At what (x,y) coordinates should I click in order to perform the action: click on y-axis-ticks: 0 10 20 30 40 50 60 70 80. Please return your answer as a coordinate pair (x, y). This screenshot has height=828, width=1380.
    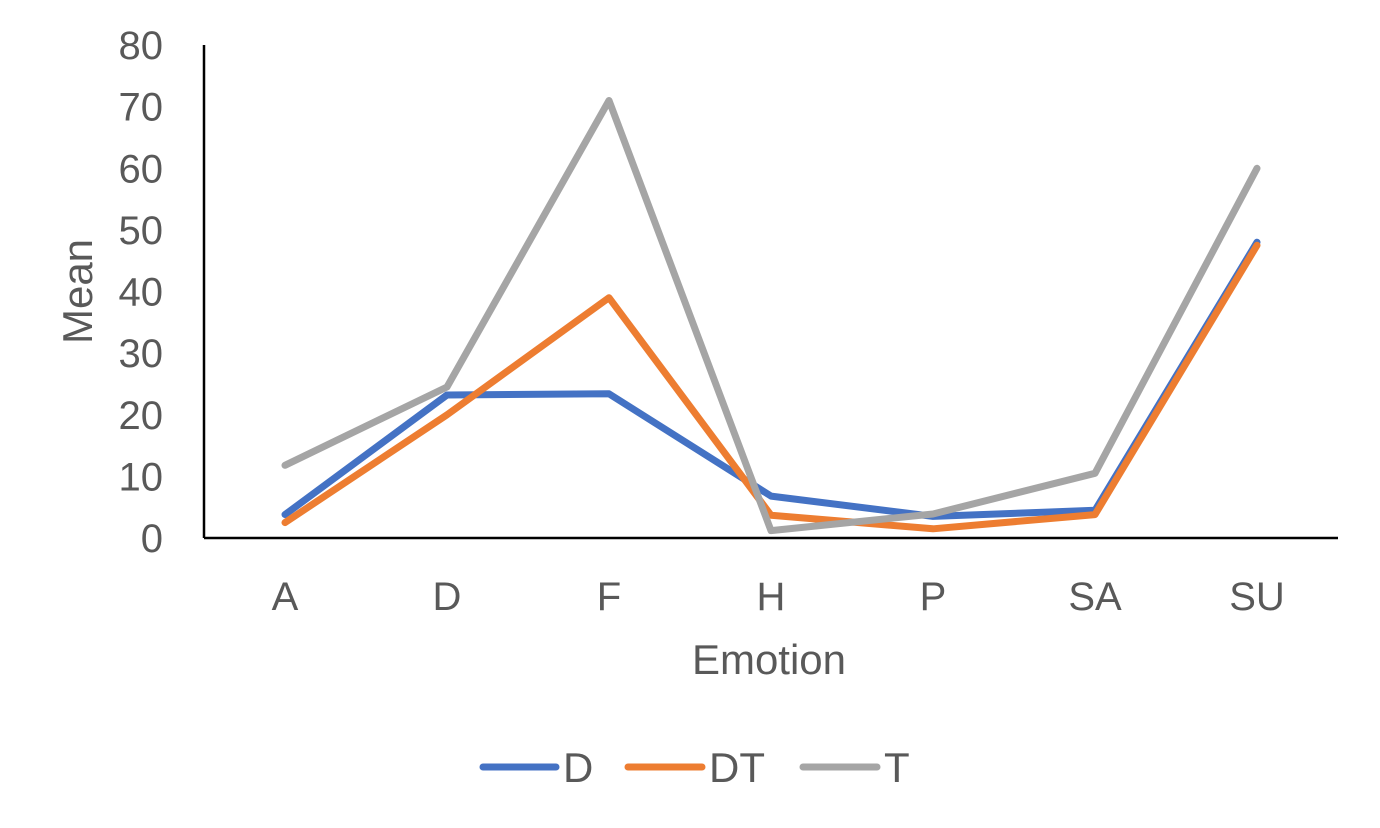
    Looking at the image, I should click on (141, 292).